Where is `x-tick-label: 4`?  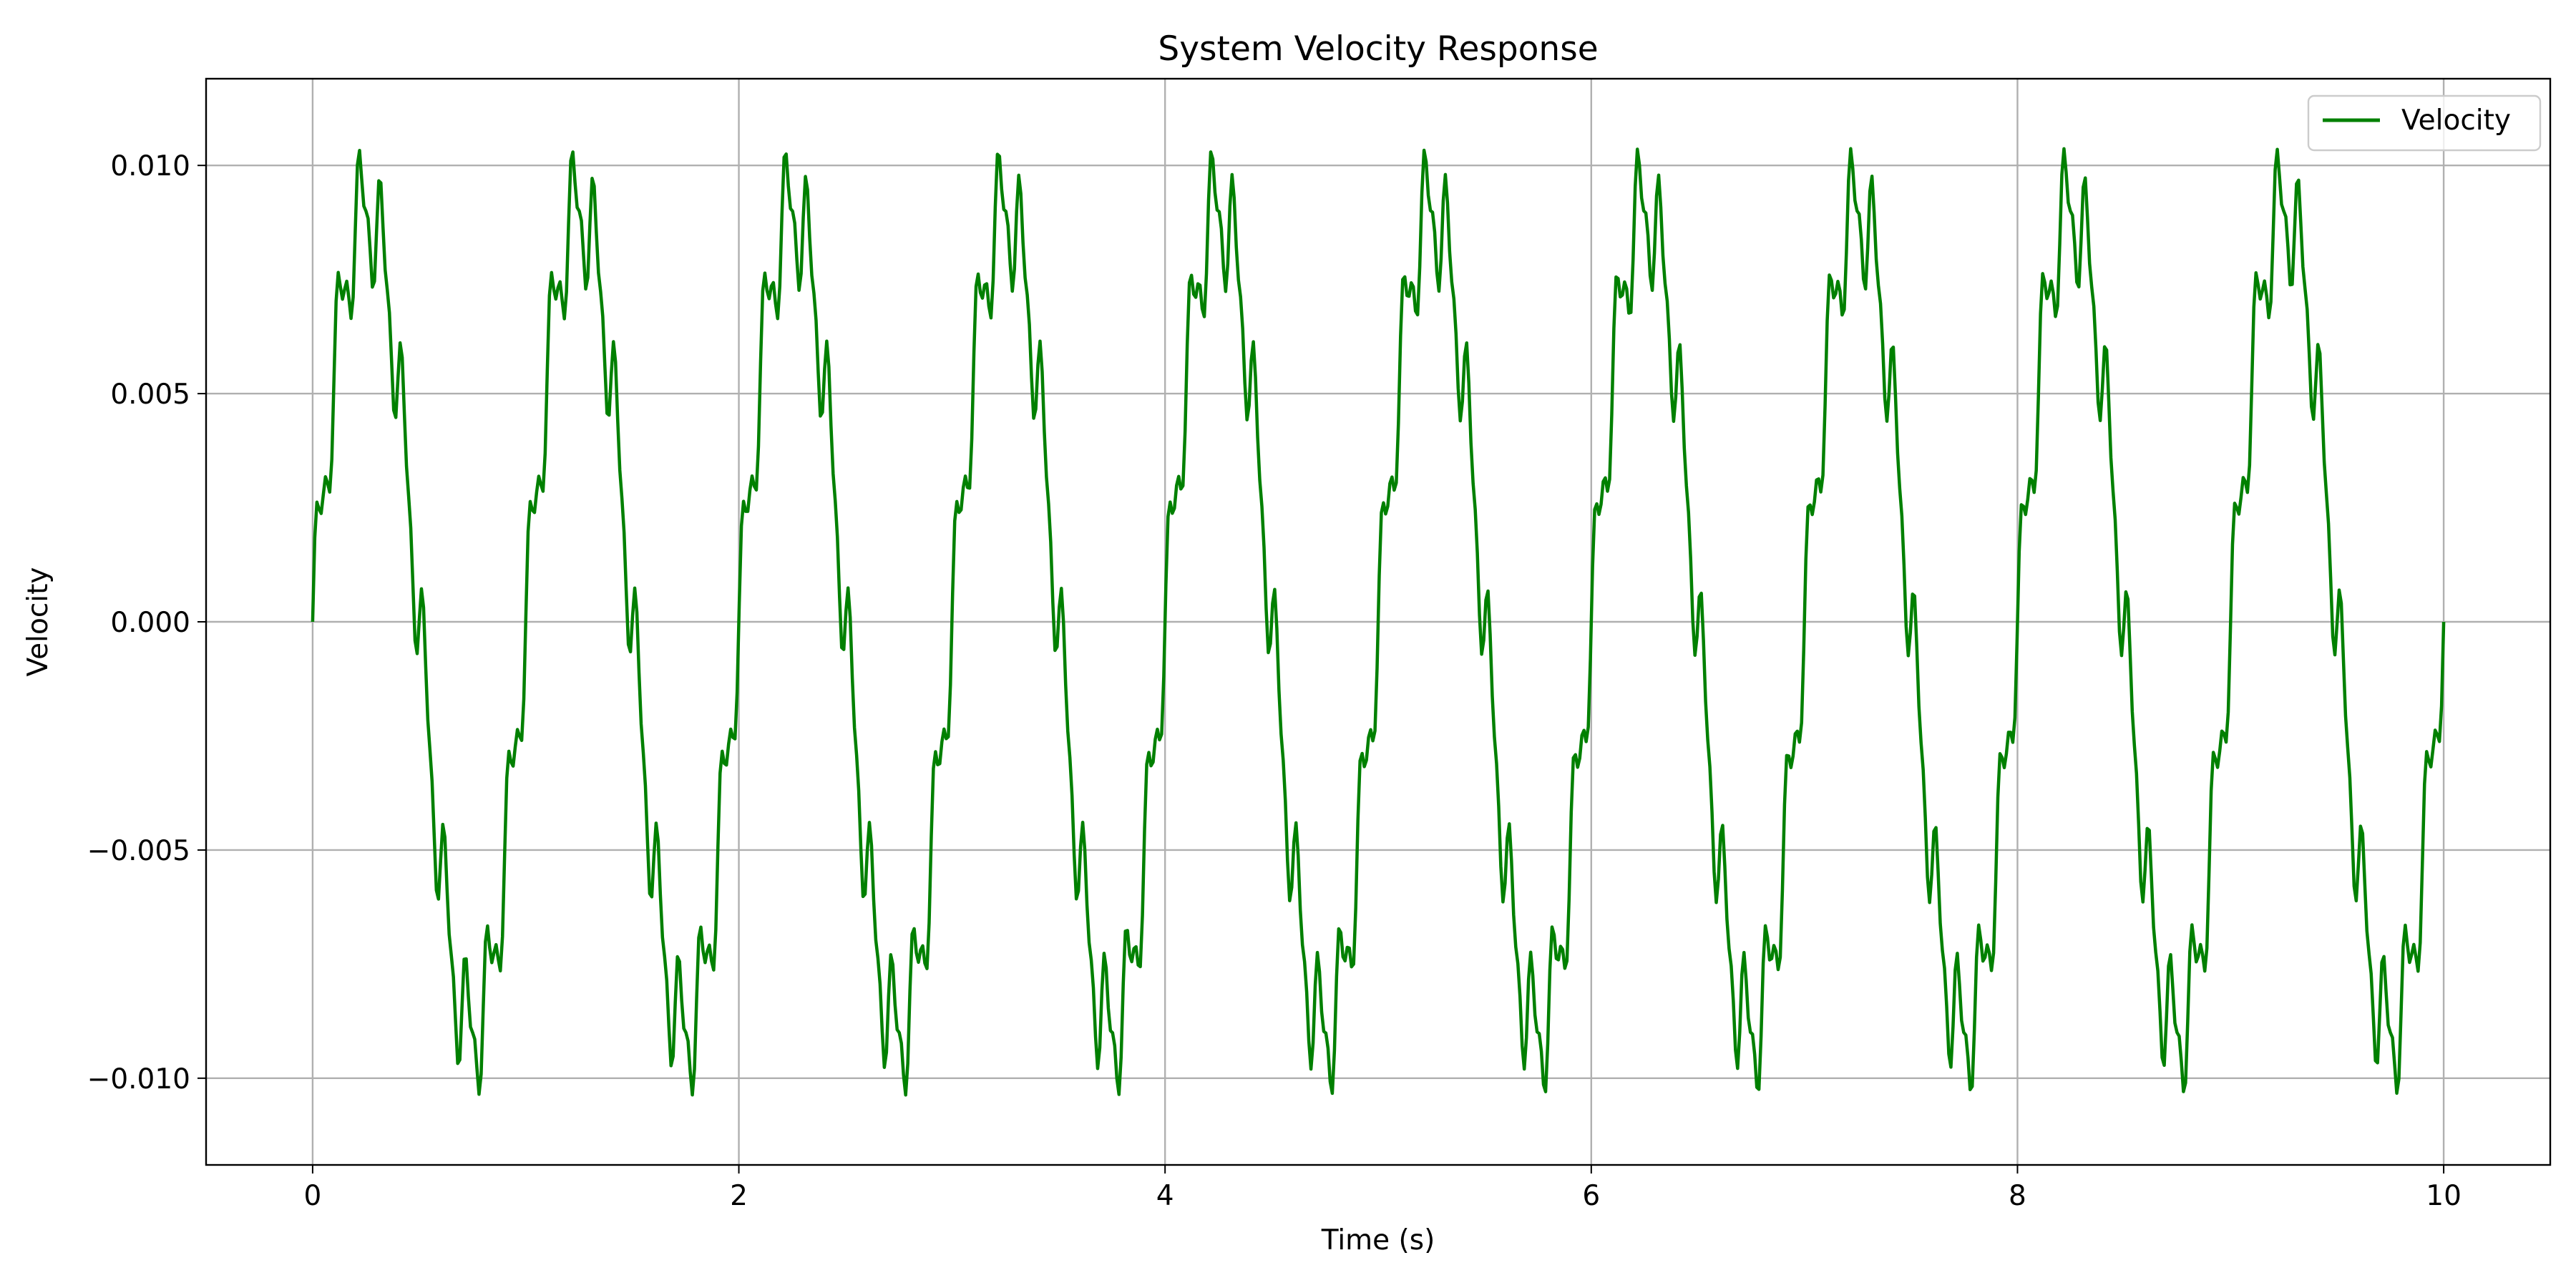
x-tick-label: 4 is located at coordinates (1165, 1196).